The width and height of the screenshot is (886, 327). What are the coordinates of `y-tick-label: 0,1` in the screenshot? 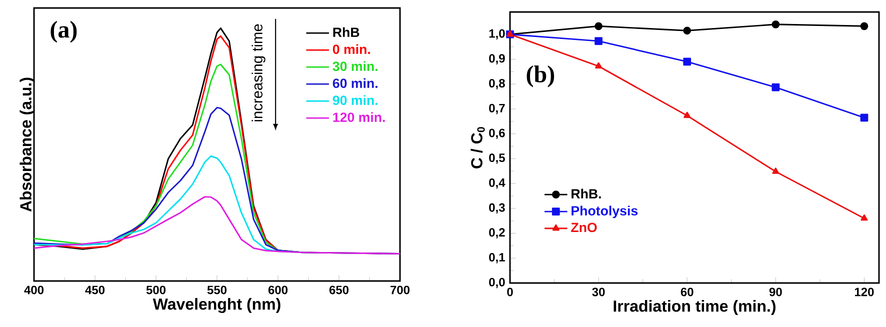 It's located at (497, 258).